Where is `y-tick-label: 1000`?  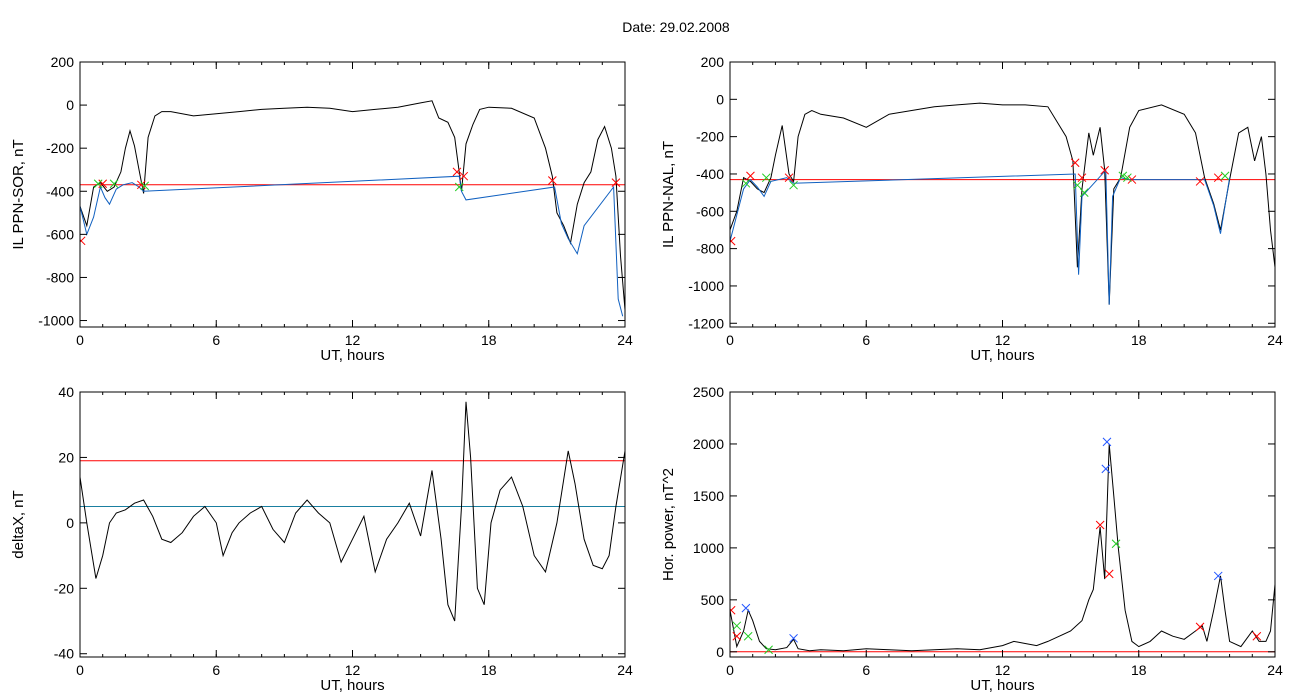
y-tick-label: 1000 is located at coordinates (708, 548).